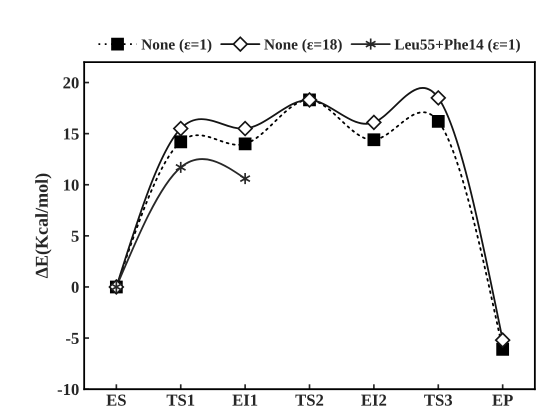 The height and width of the screenshot is (414, 543). Describe the element at coordinates (116, 400) in the screenshot. I see `x-tick-label: ES` at that location.